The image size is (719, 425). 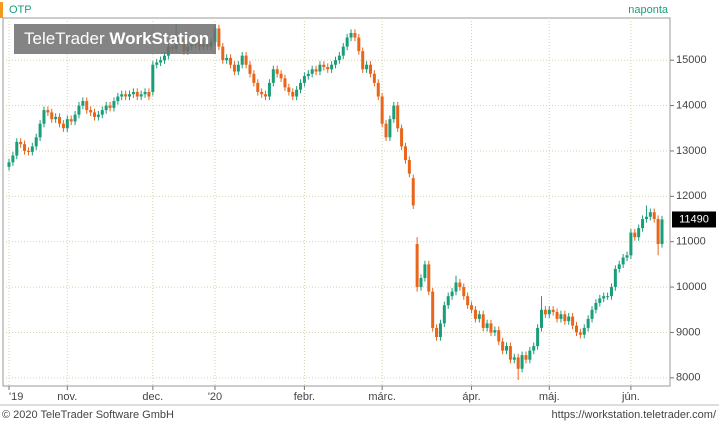 What do you see at coordinates (1, 10) in the screenshot?
I see `series-marker` at bounding box center [1, 10].